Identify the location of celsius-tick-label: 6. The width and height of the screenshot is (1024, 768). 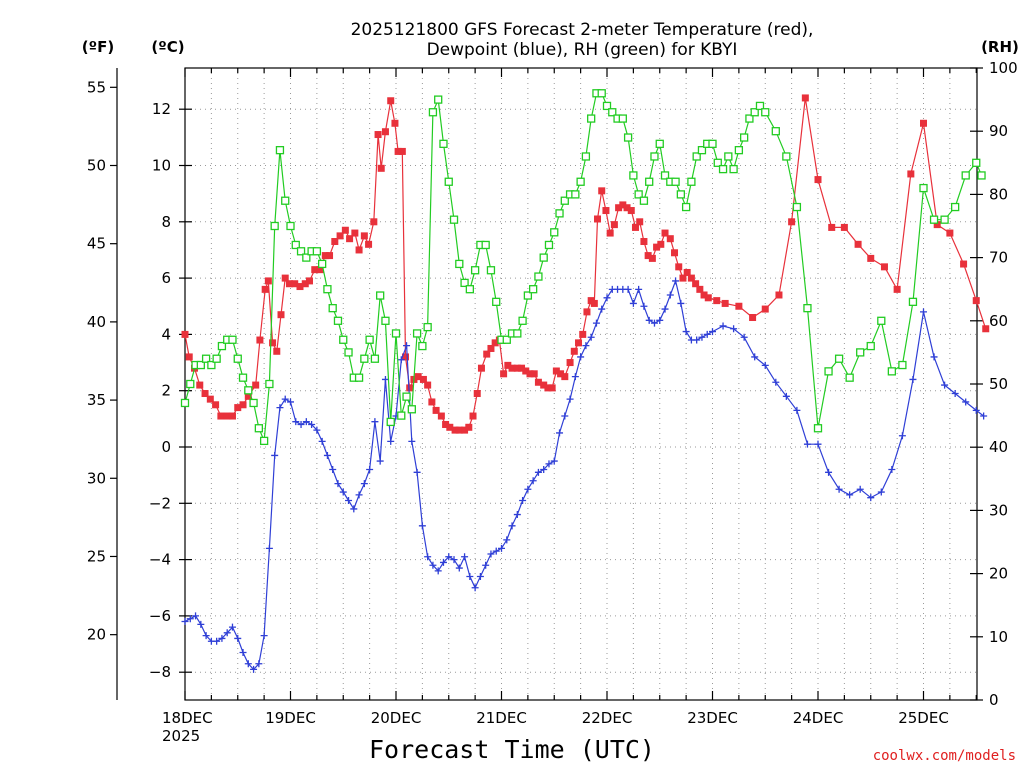
(166, 278).